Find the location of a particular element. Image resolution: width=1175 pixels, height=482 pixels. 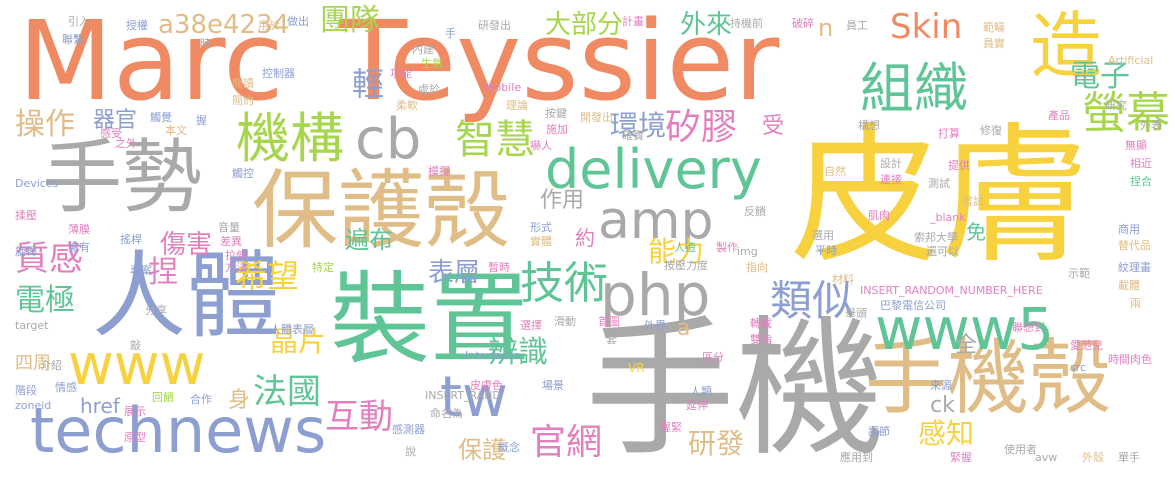

word: 手機 is located at coordinates (735, 390).